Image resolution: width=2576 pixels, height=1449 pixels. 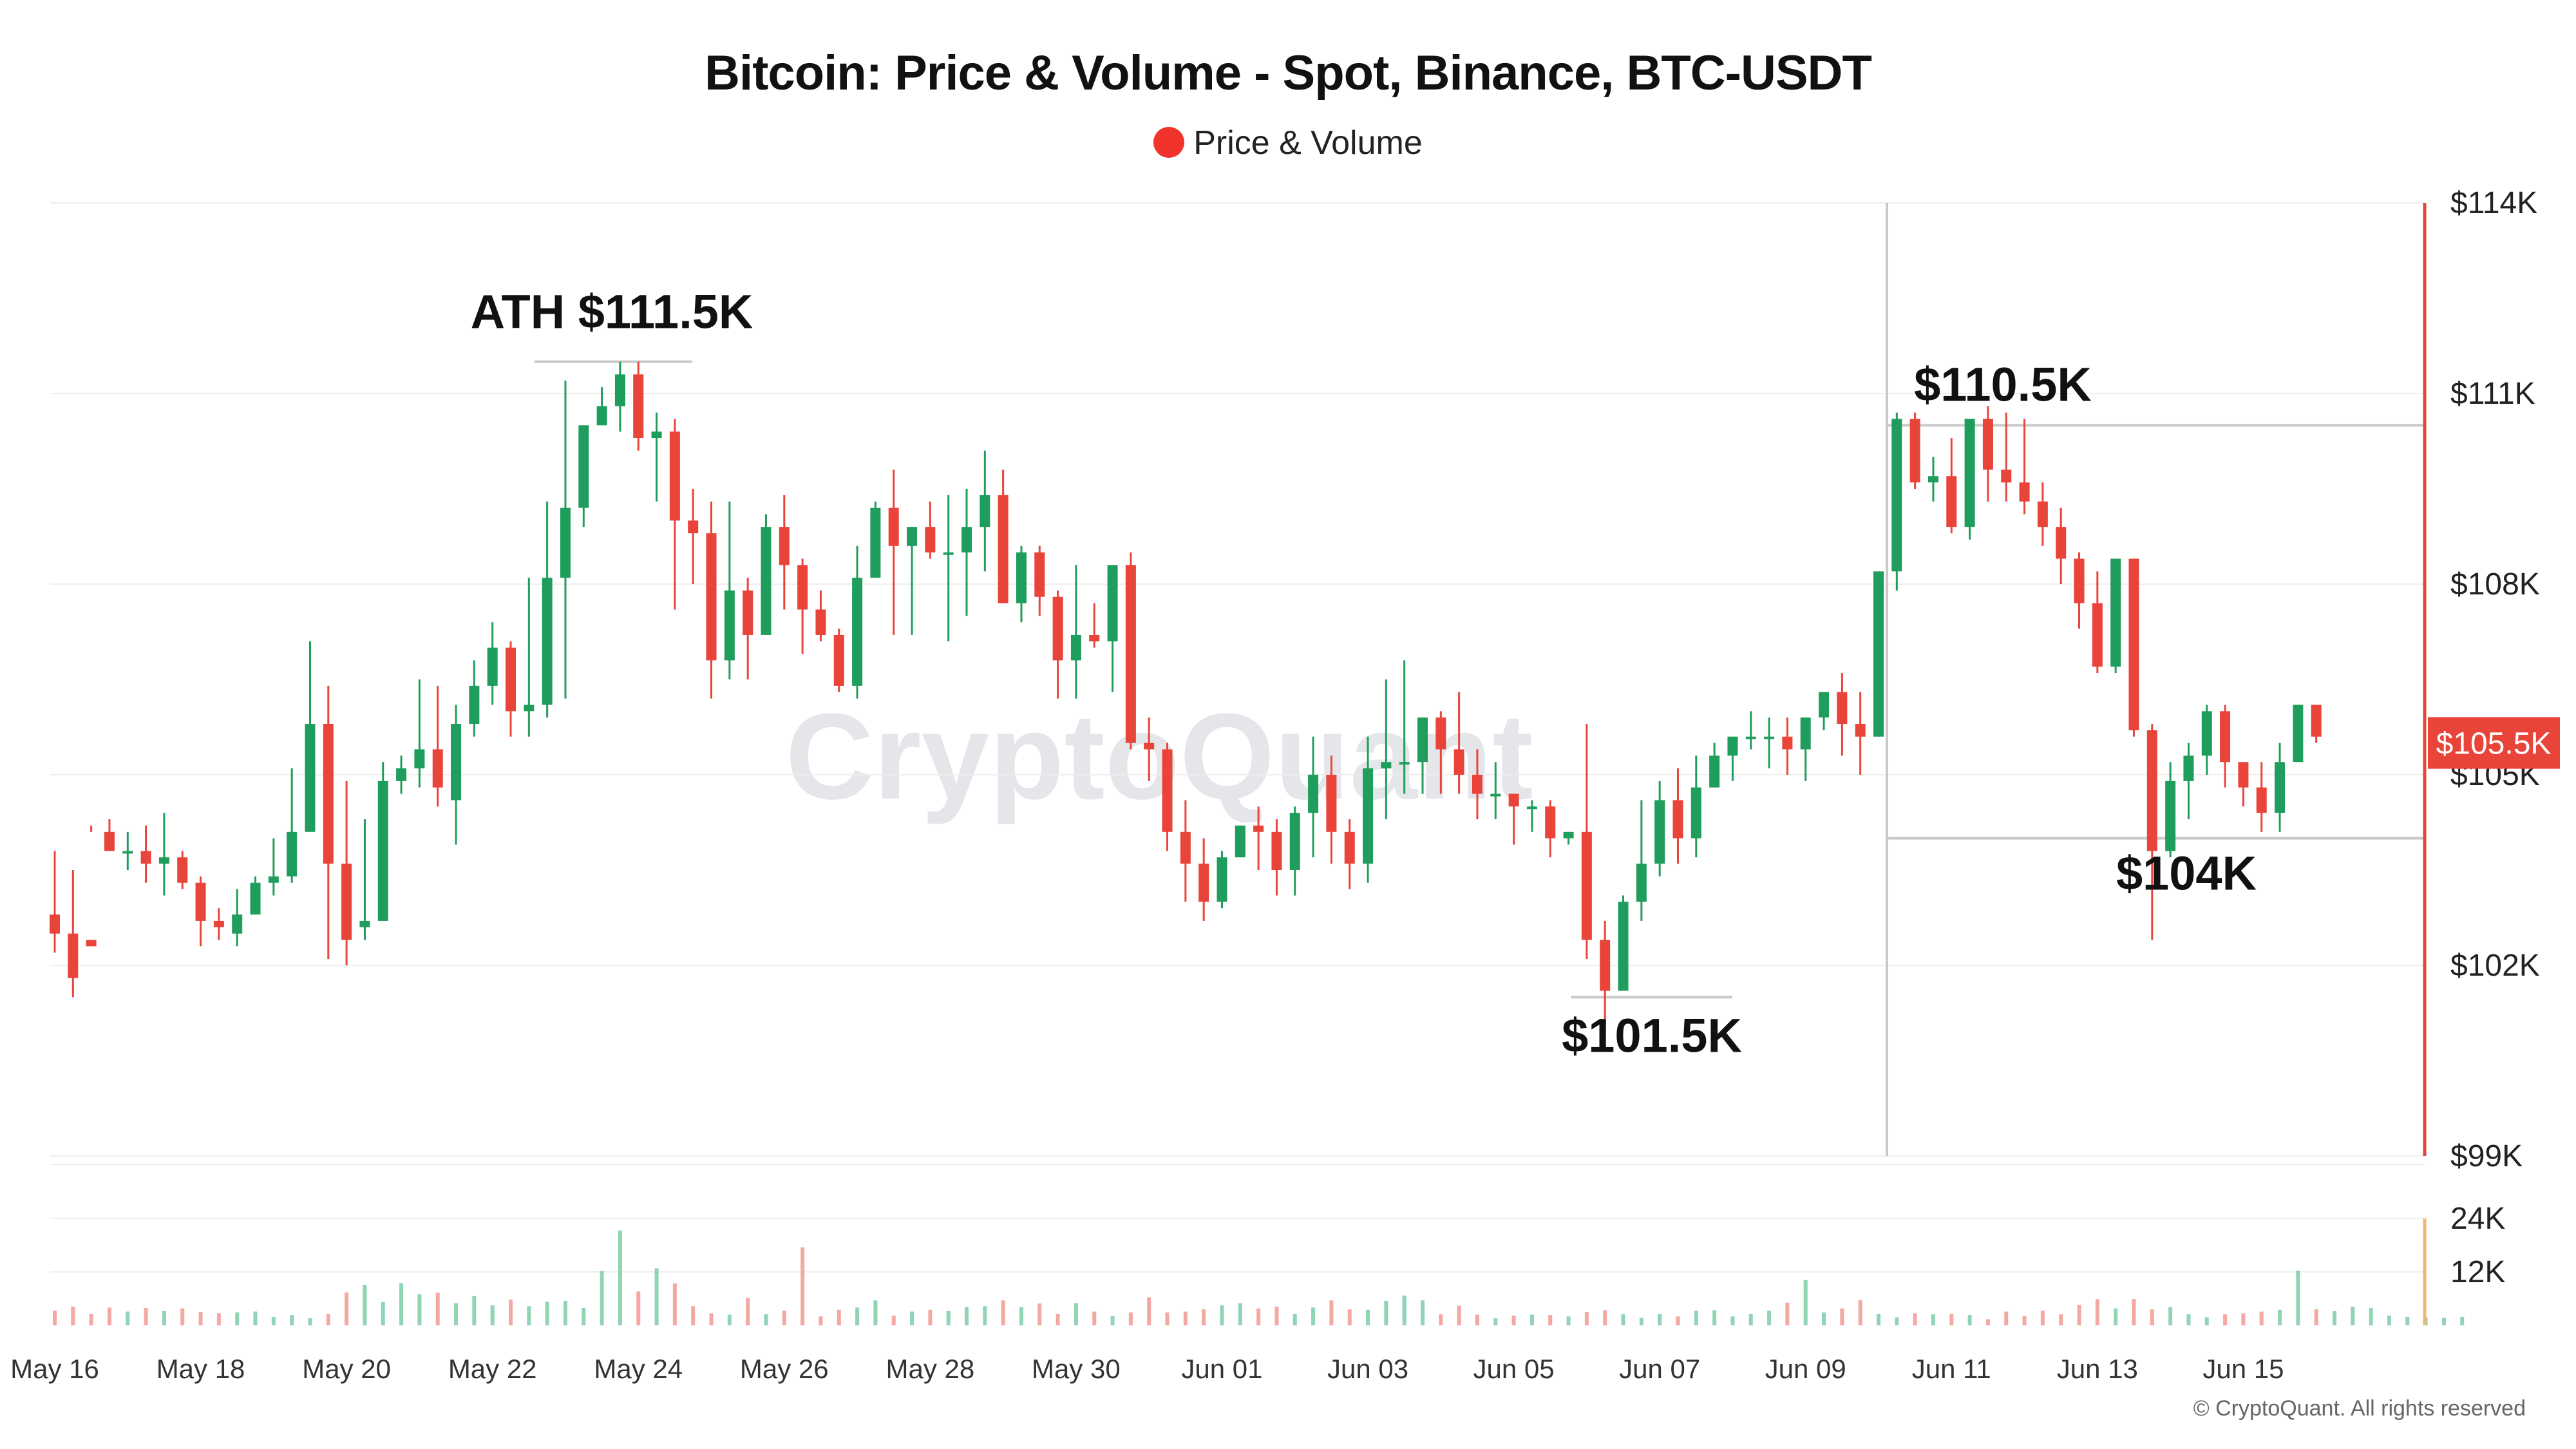 What do you see at coordinates (1159, 756) in the screenshot?
I see `watermark: CryptoQuant` at bounding box center [1159, 756].